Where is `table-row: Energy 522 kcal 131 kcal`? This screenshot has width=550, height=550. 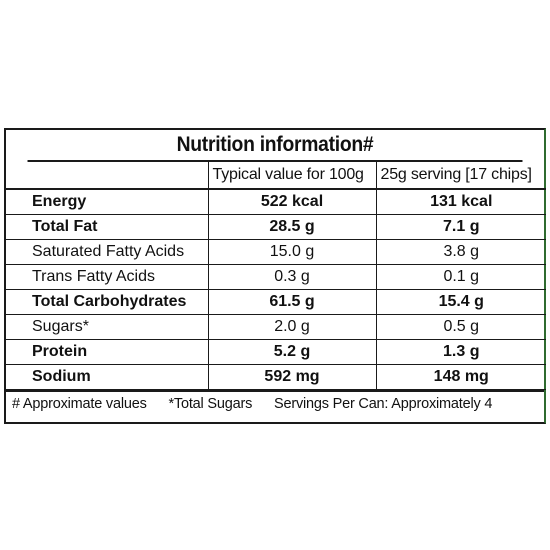 table-row: Energy 522 kcal 131 kcal is located at coordinates (276, 201).